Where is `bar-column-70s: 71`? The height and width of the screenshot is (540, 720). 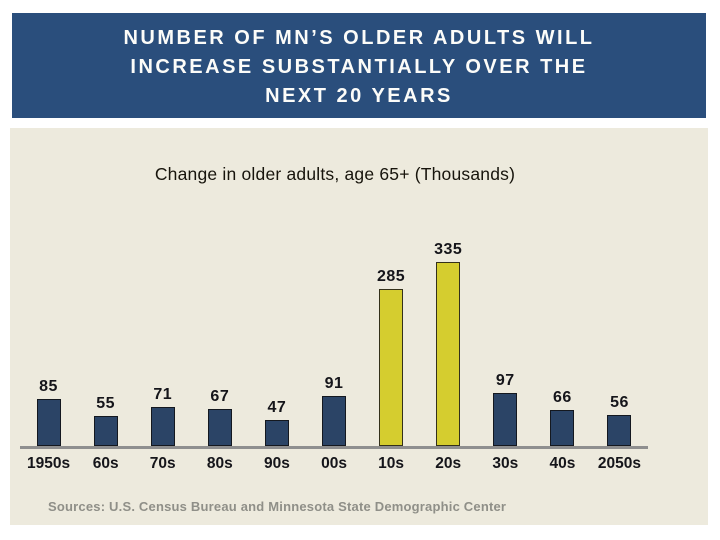 bar-column-70s: 71 is located at coordinates (162, 416).